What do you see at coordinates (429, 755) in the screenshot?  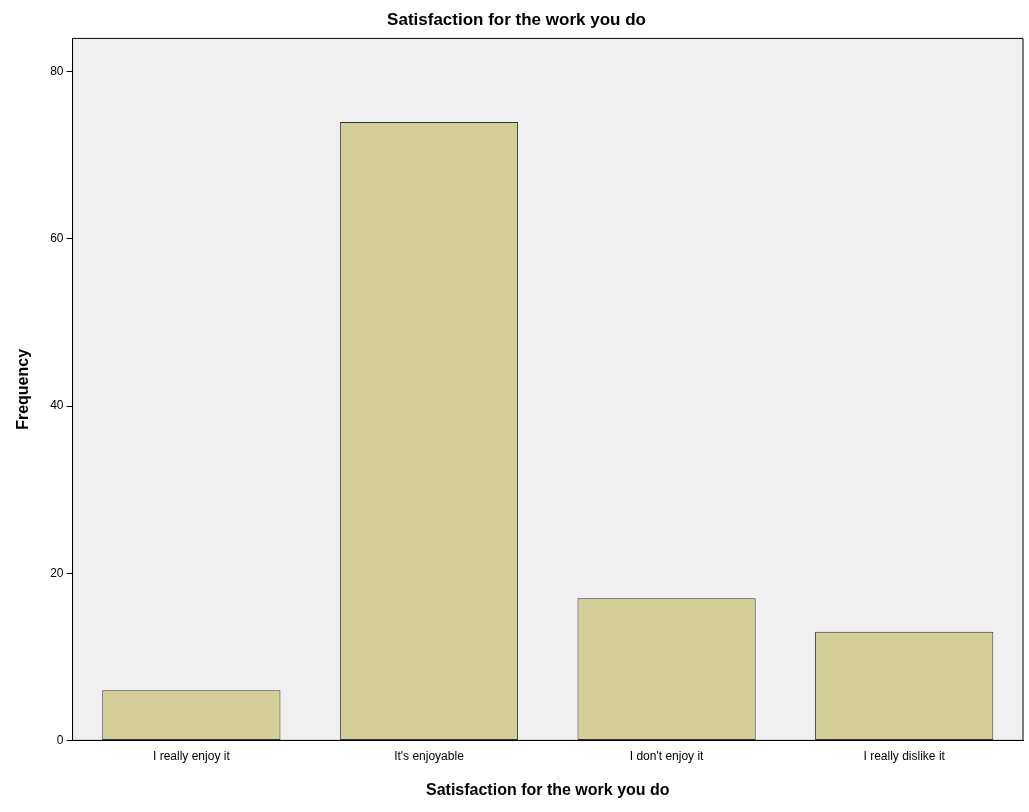 I see `x-tick-label: It's enjoyable` at bounding box center [429, 755].